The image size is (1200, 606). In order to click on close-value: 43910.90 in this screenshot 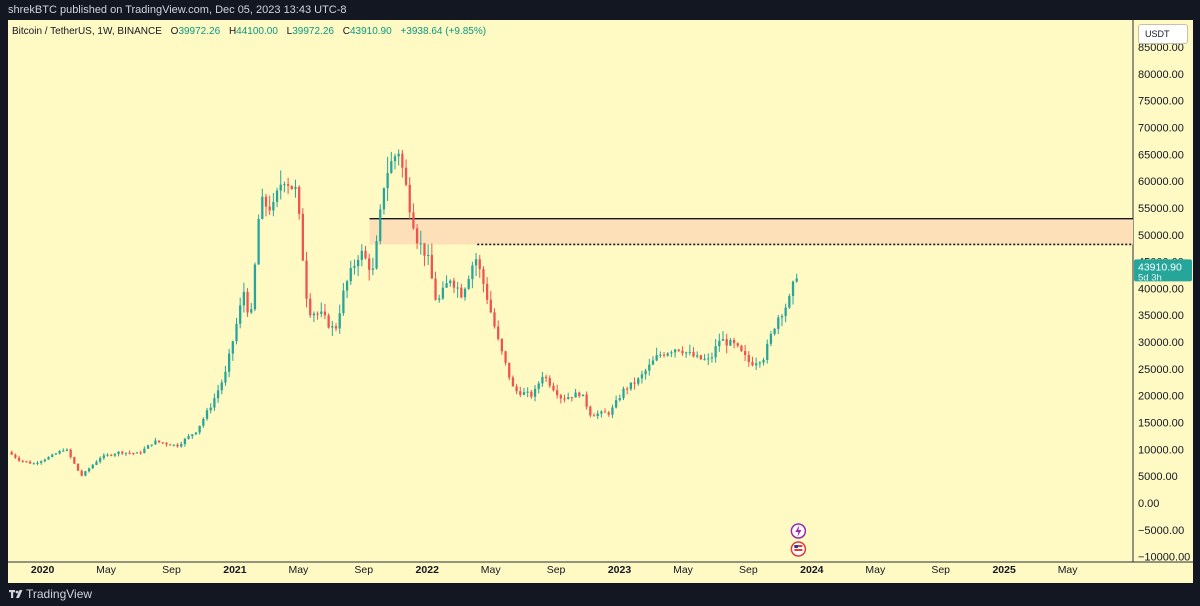, I will do `click(370, 31)`.